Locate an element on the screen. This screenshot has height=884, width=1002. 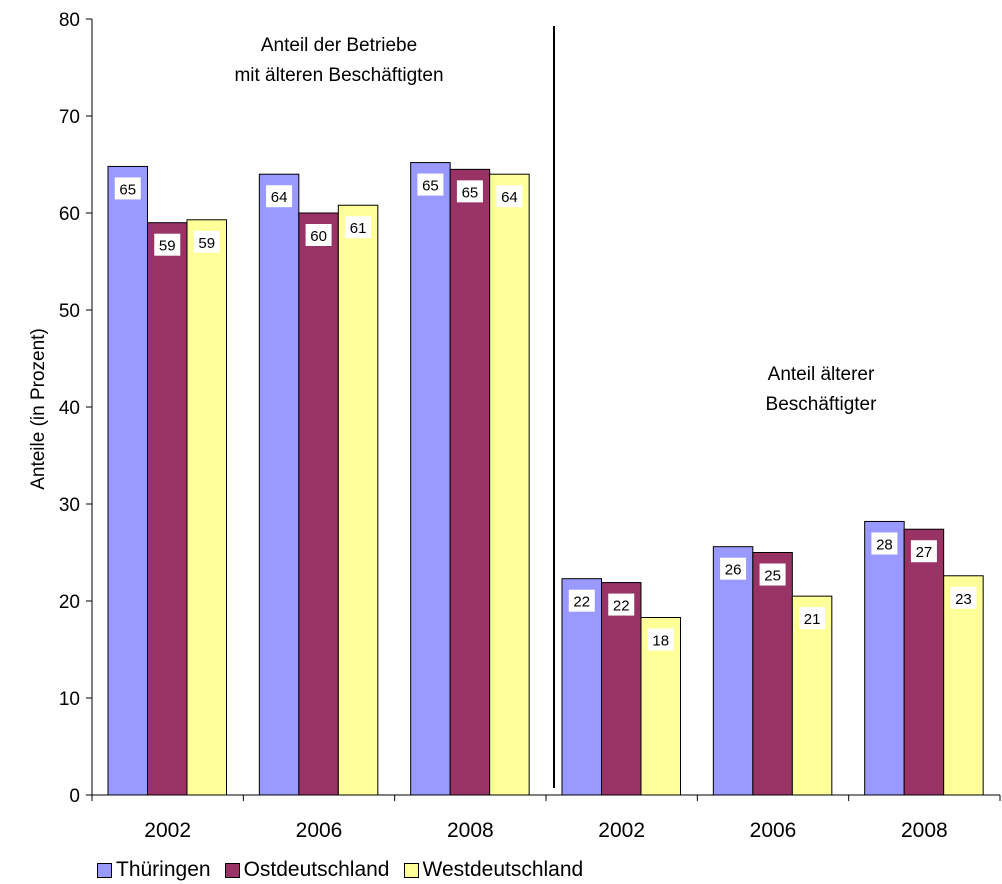
y-axis-title: Anteile (in Prozent) is located at coordinates (38, 409).